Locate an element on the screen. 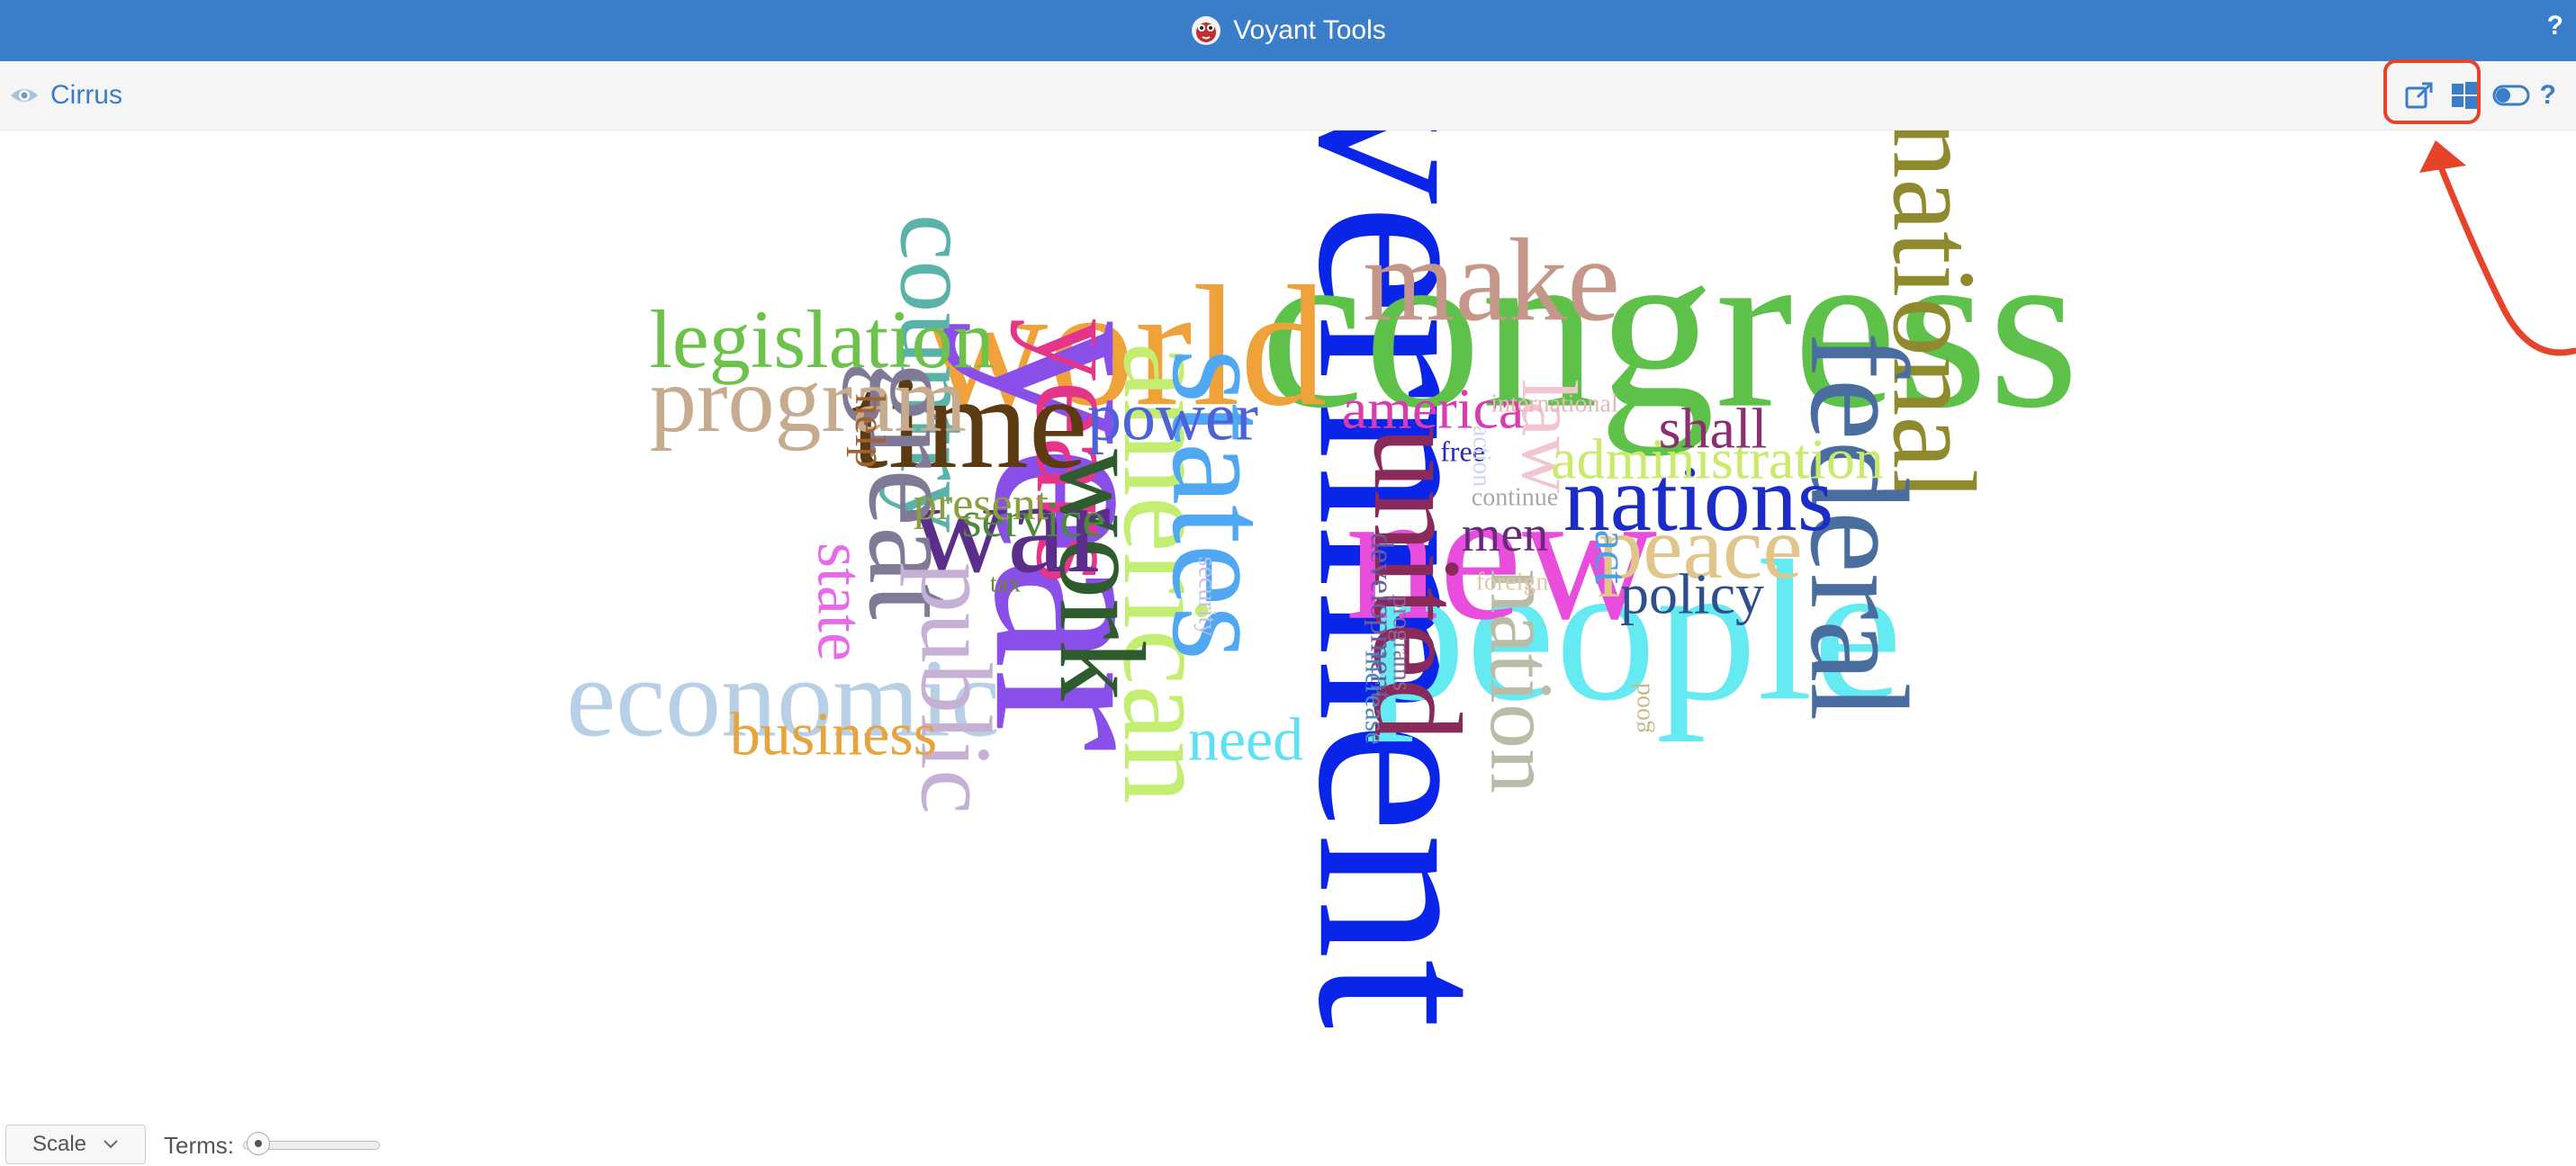 The width and height of the screenshot is (2576, 1166). cloud-word-peace: peace is located at coordinates (1700, 548).